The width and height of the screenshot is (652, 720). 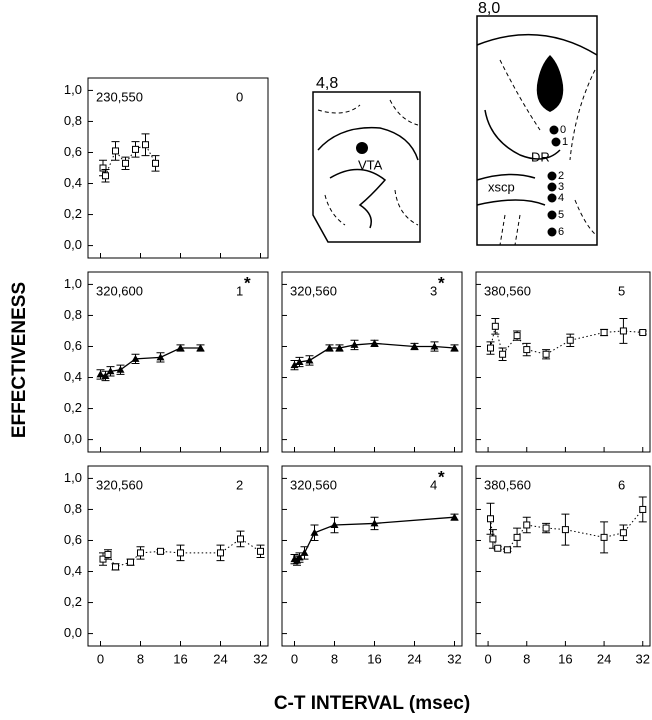 What do you see at coordinates (73, 539) in the screenshot?
I see `y-tick-label: 0,6` at bounding box center [73, 539].